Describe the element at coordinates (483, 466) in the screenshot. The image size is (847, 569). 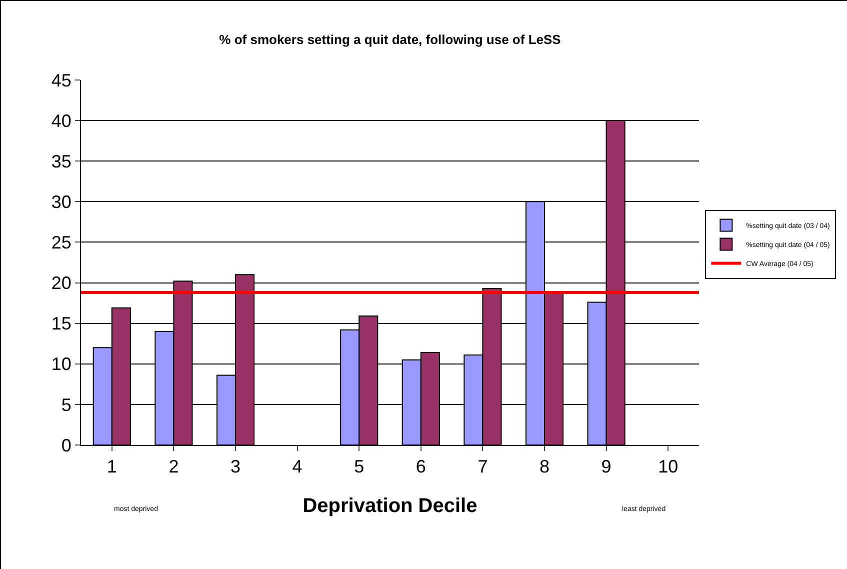
I see `x-tick-label: 7` at that location.